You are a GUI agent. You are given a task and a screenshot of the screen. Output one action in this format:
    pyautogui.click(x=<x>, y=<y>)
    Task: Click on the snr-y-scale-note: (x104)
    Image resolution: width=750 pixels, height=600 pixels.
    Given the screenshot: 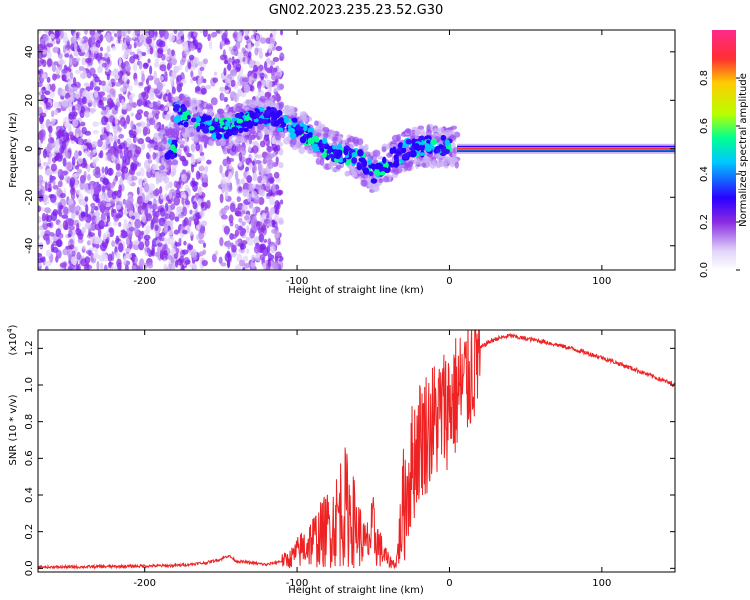 What is the action you would take?
    pyautogui.click(x=12, y=339)
    